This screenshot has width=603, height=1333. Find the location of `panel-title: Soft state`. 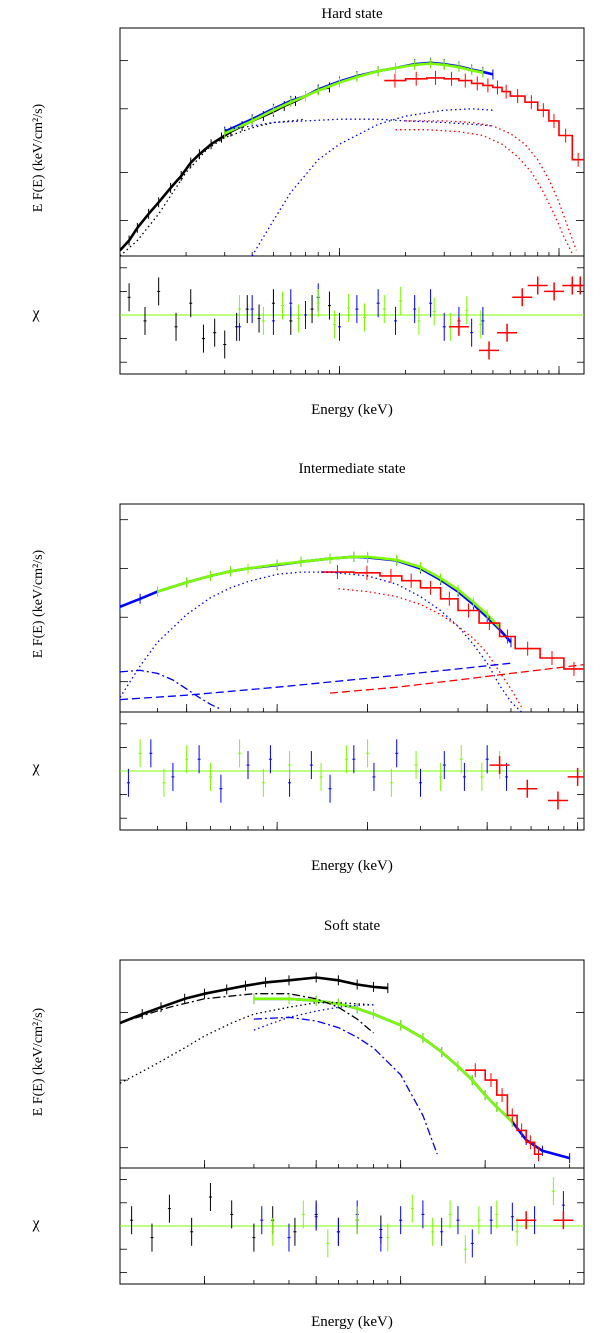

panel-title: Soft state is located at coordinates (352, 926).